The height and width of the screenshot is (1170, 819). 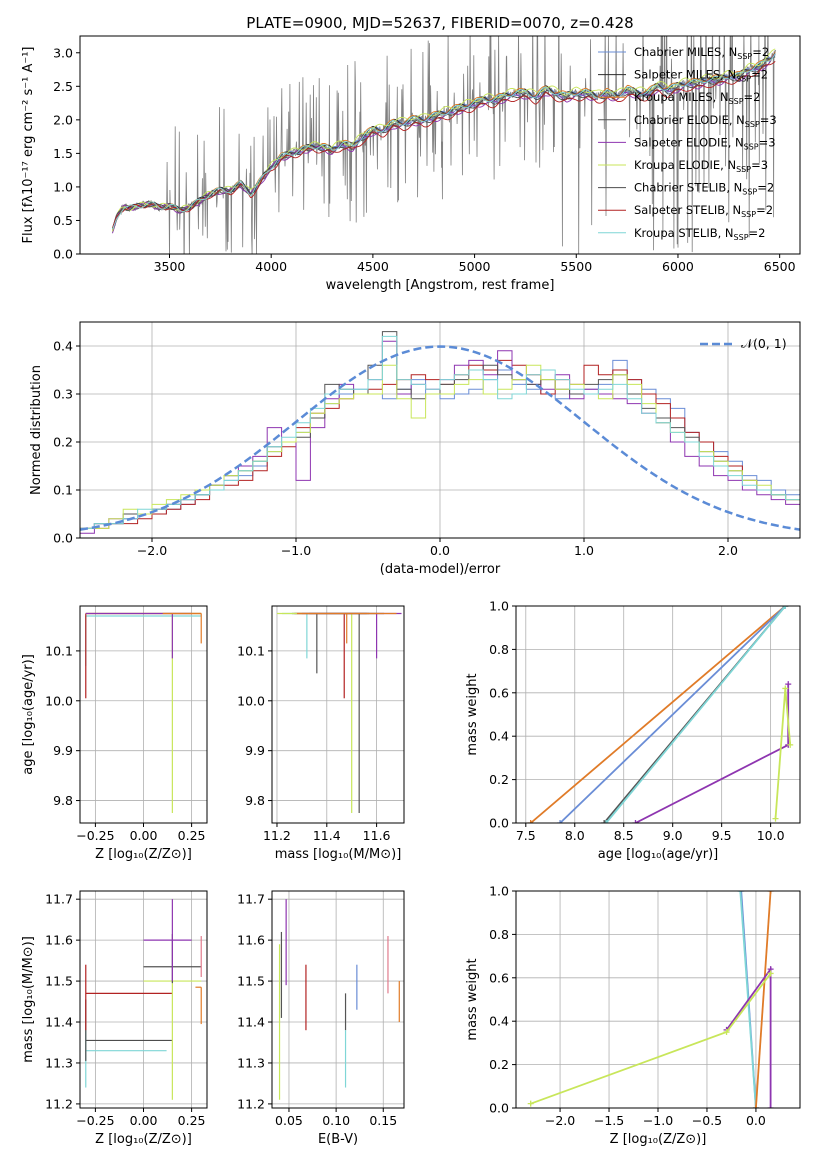 What do you see at coordinates (658, 1120) in the screenshot?
I see `x-tick-label: −1.0` at bounding box center [658, 1120].